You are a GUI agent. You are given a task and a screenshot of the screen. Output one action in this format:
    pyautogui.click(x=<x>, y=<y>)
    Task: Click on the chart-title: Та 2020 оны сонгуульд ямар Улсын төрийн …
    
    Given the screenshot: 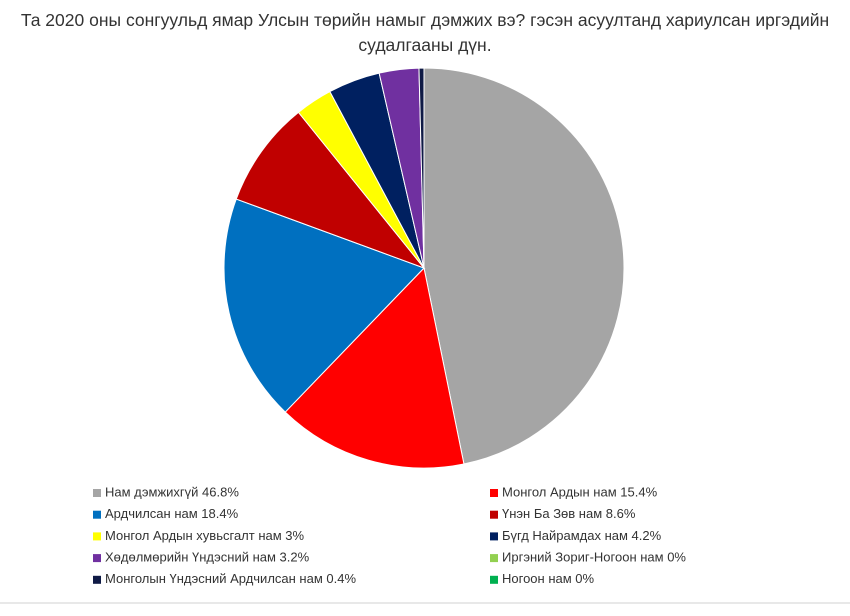 What is the action you would take?
    pyautogui.click(x=425, y=32)
    